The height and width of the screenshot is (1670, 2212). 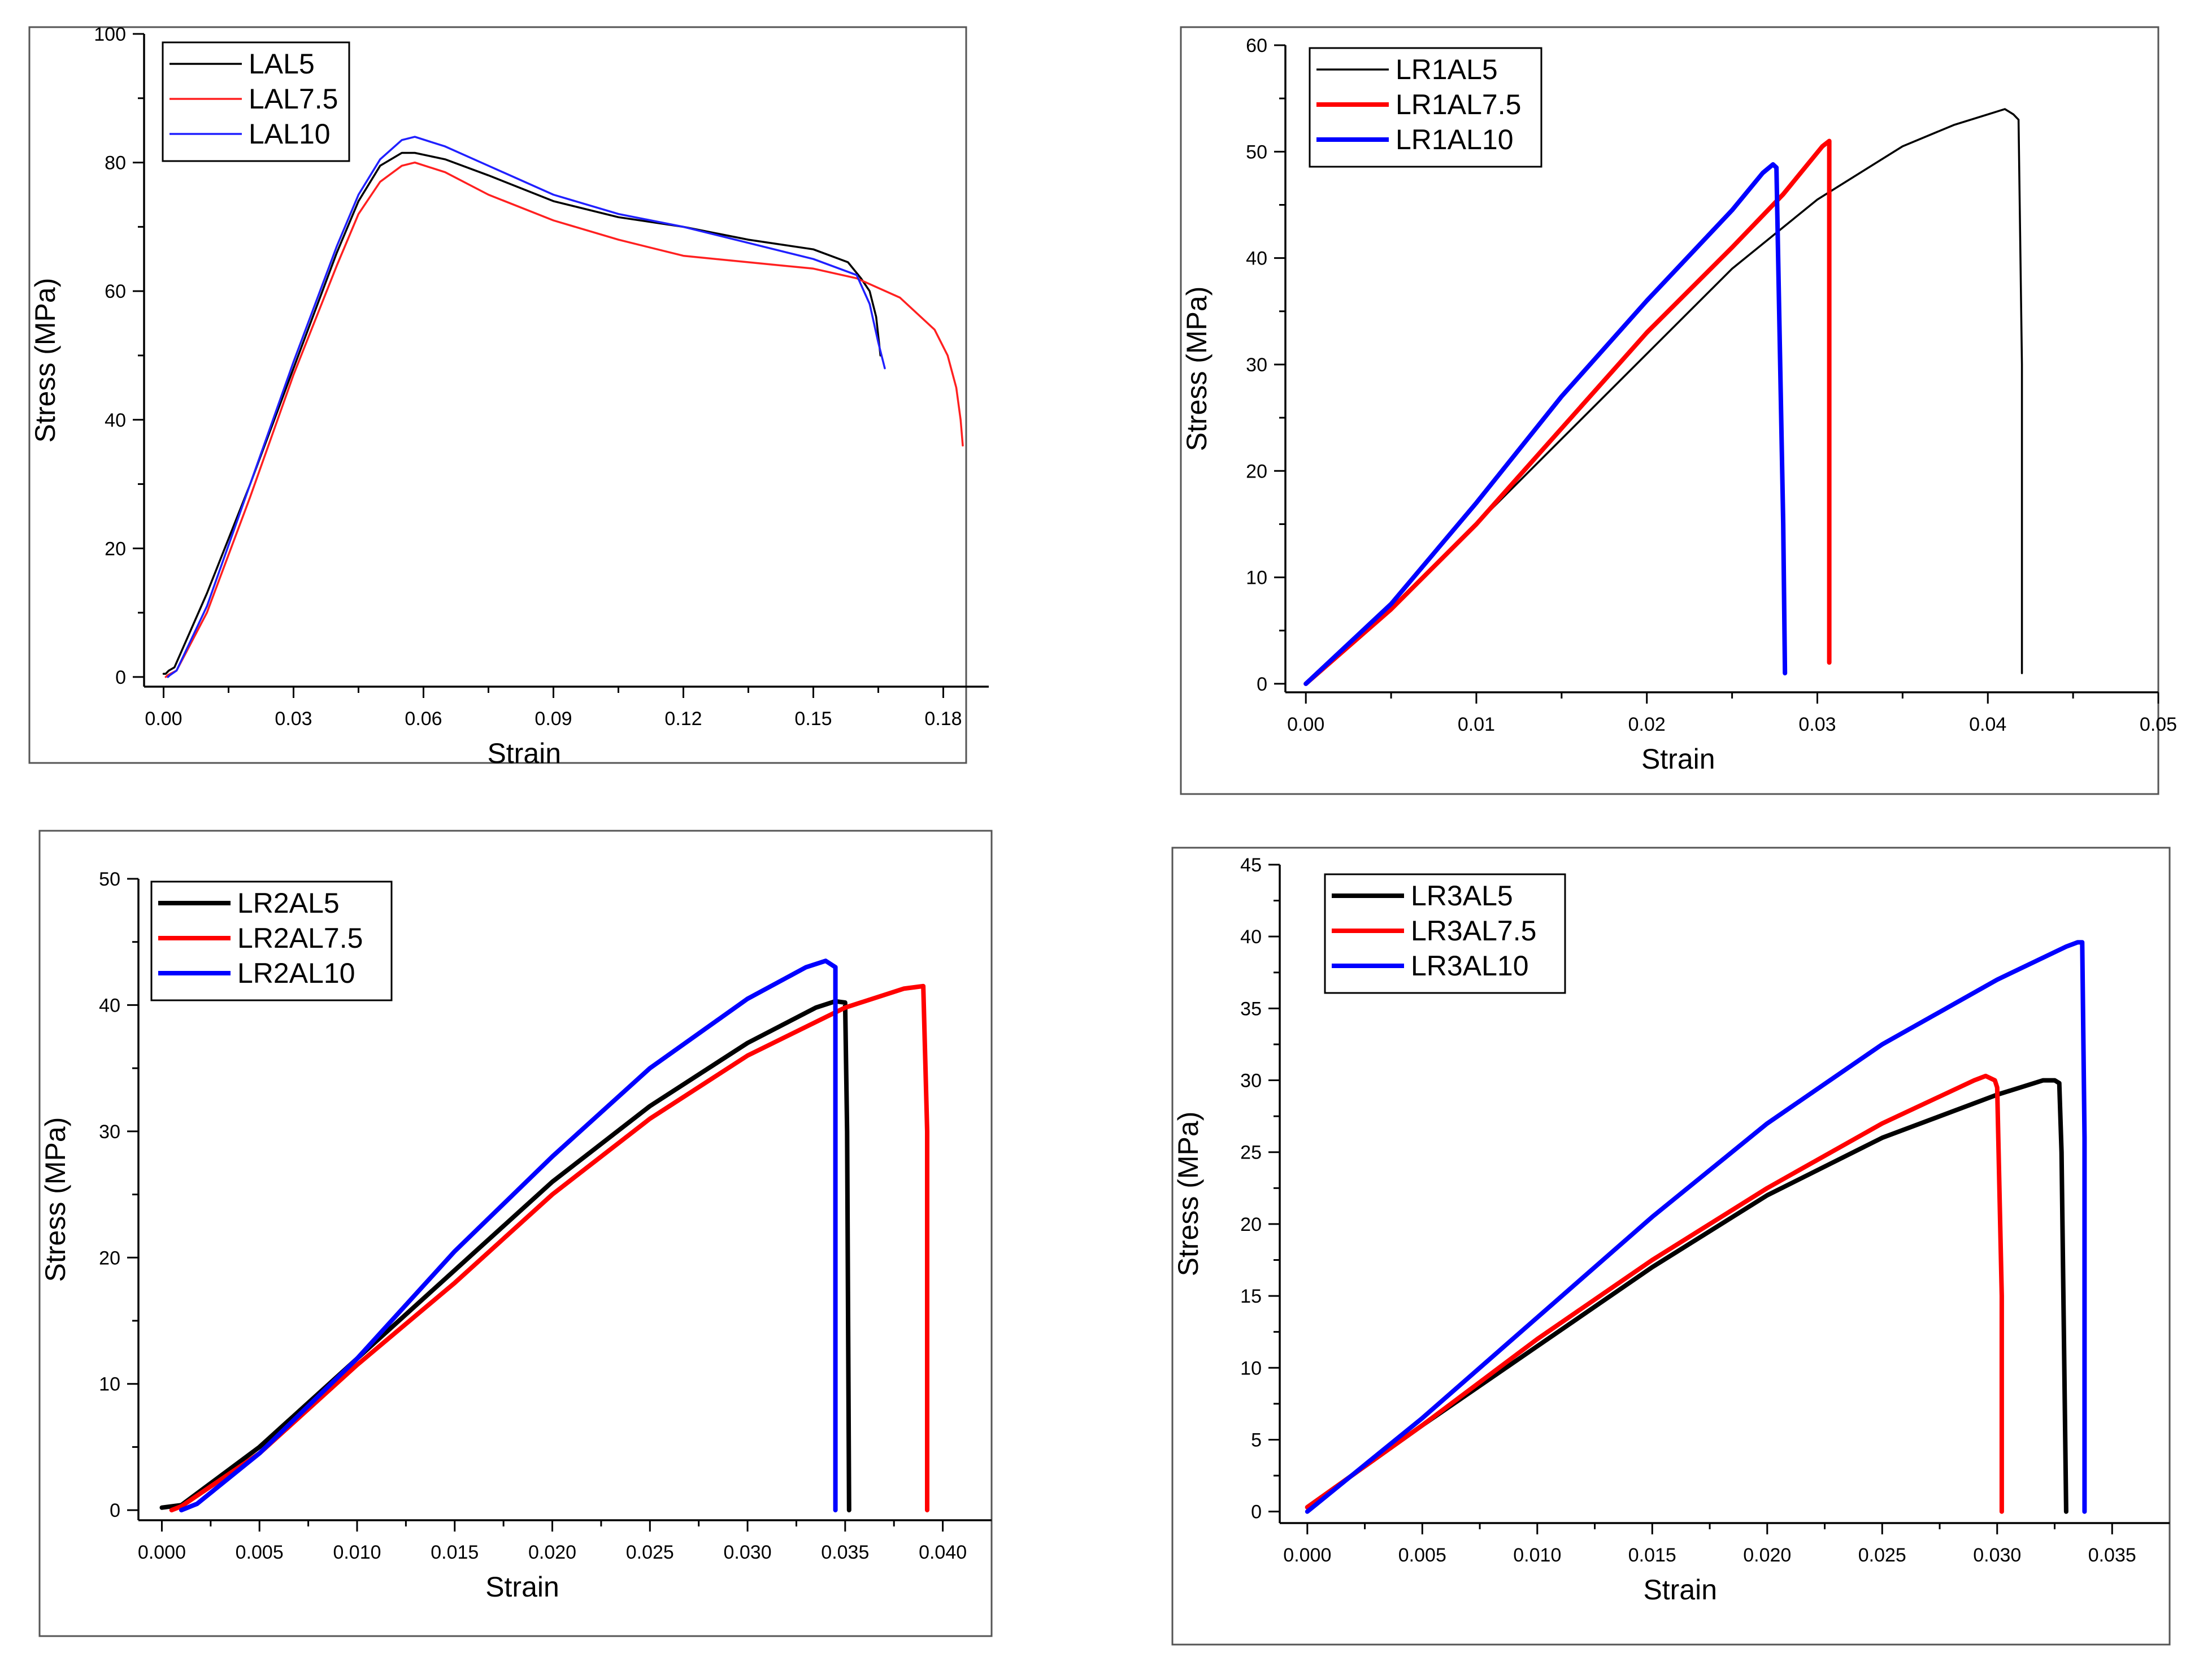 I want to click on series-line-lr3al5, so click(x=1686, y=1296).